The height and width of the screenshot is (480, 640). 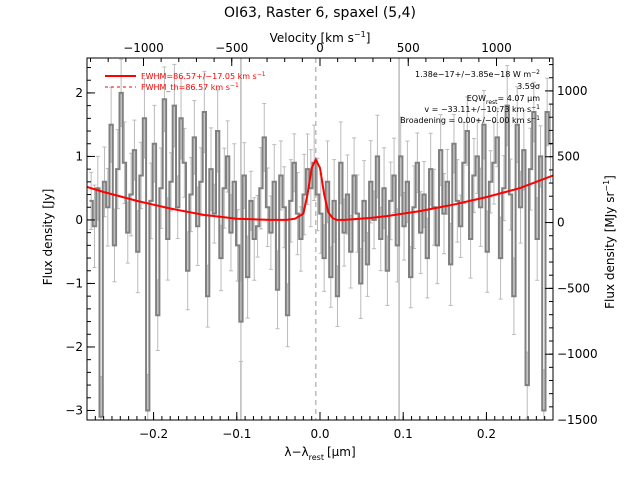 What do you see at coordinates (528, 86) in the screenshot?
I see `annotation-significance: 3.59σ` at bounding box center [528, 86].